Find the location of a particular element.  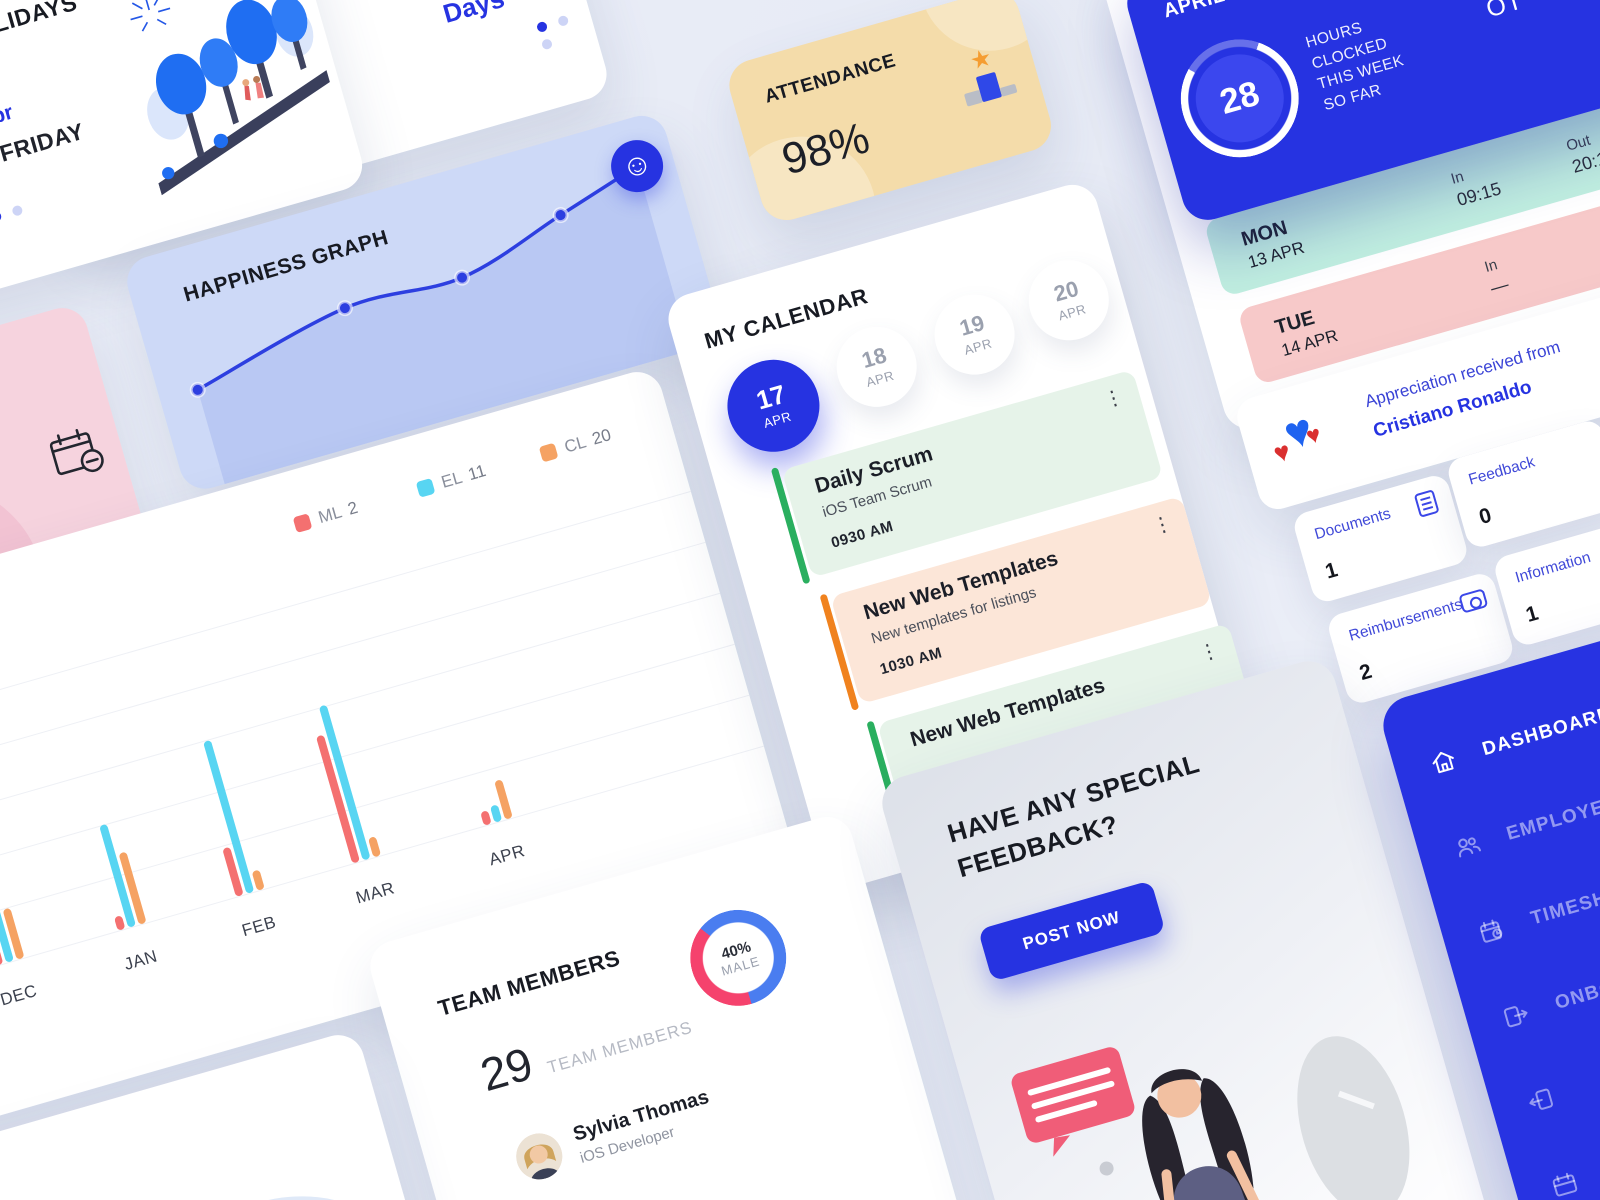

sidebar-item-employee: EMPLOYEE is located at coordinates (1524, 827).